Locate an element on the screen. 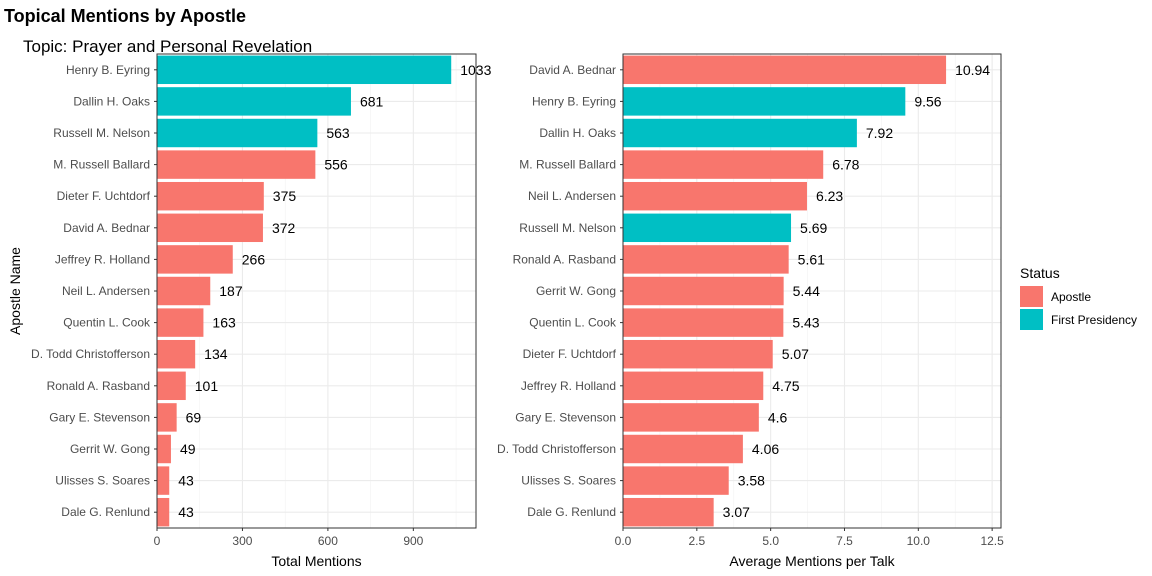 Image resolution: width=1152 pixels, height=576 pixels. x-tick-label: 7.5 is located at coordinates (844, 541).